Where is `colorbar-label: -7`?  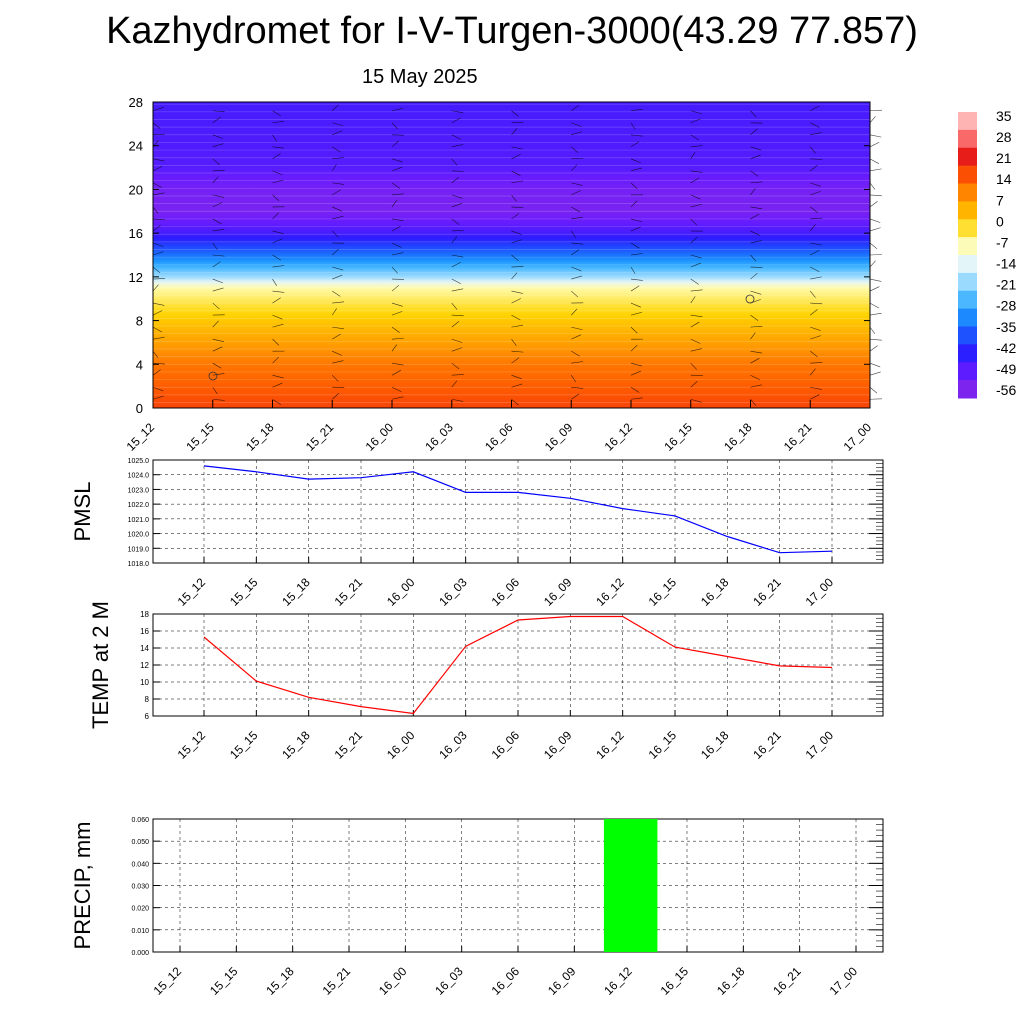 colorbar-label: -7 is located at coordinates (1002, 242).